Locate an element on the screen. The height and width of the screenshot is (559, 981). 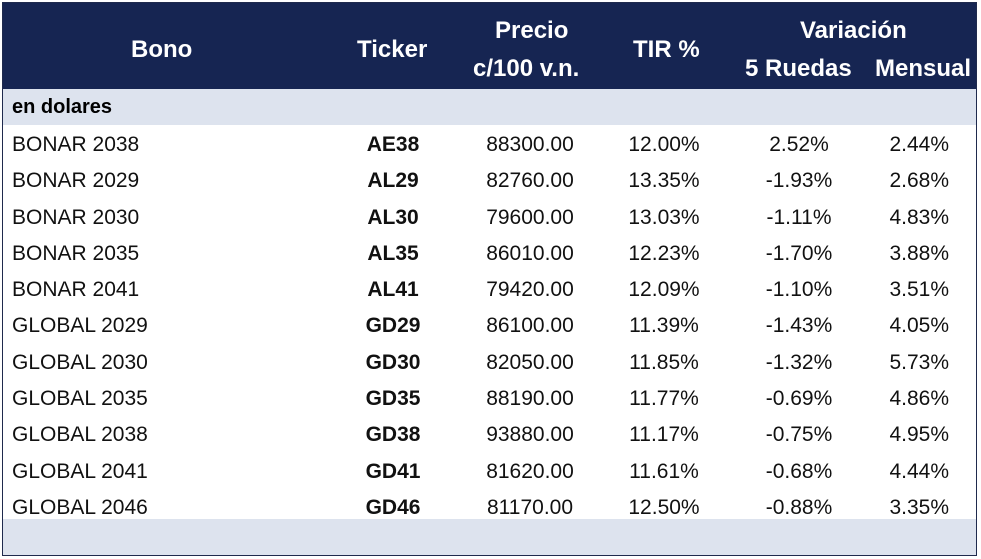
section-label: en dolares is located at coordinates (62, 107).